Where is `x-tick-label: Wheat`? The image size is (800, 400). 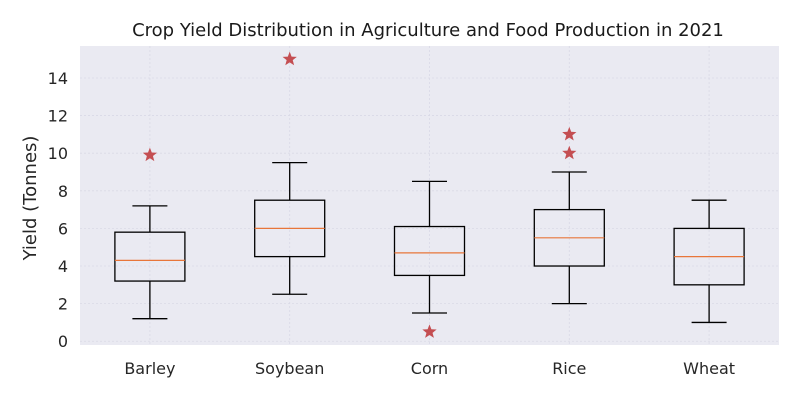
x-tick-label: Wheat is located at coordinates (709, 368).